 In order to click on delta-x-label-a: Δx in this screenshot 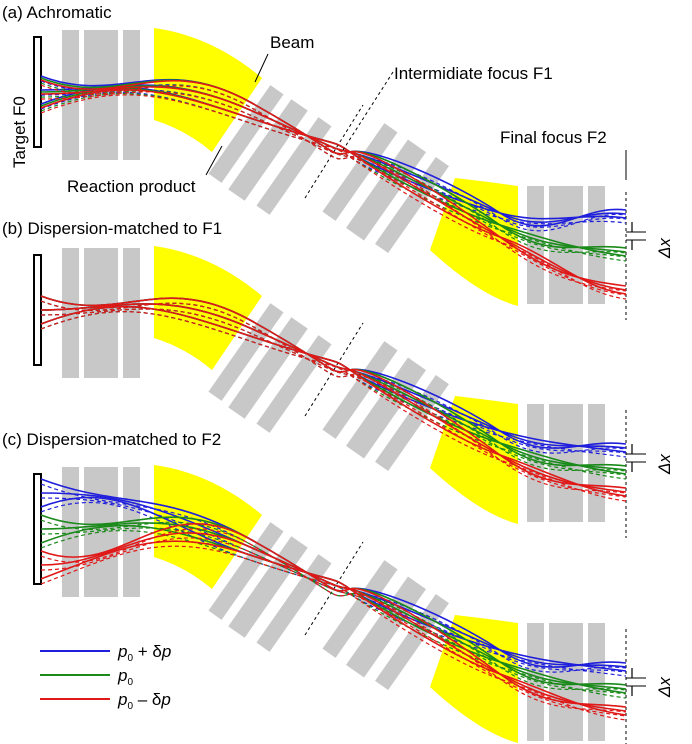, I will do `click(664, 248)`.